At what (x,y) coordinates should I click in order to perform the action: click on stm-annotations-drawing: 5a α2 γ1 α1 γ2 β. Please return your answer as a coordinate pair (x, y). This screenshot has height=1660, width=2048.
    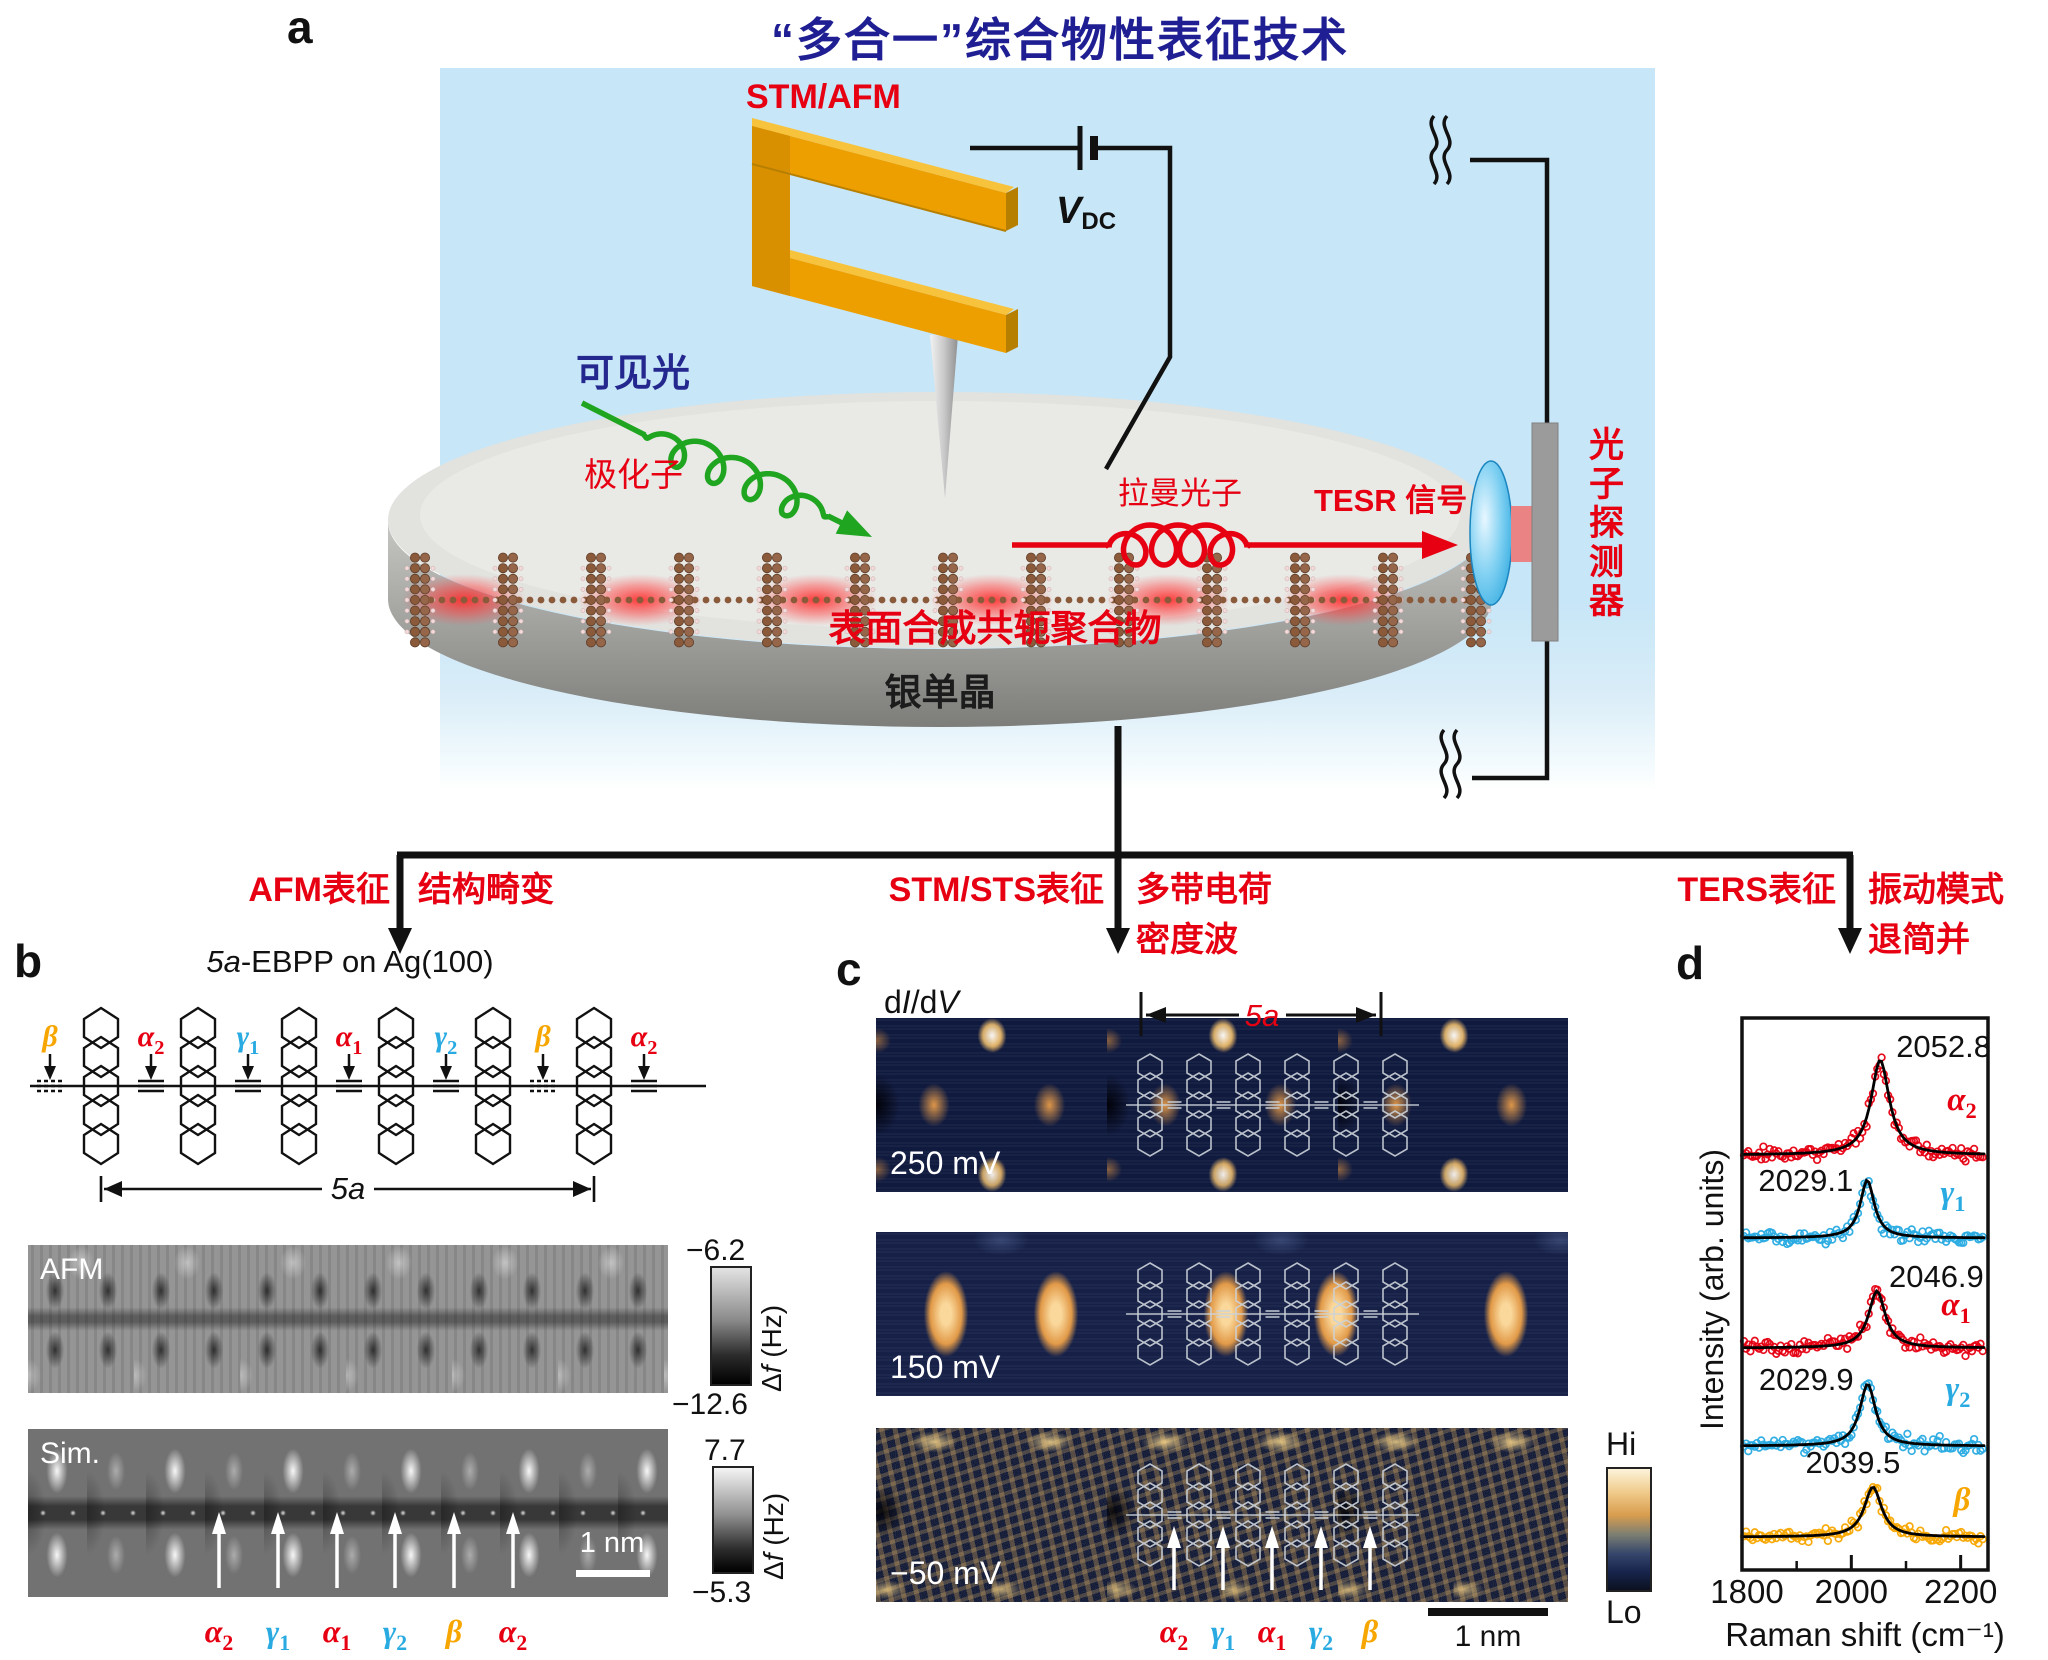
    Looking at the image, I should click on (1272, 1323).